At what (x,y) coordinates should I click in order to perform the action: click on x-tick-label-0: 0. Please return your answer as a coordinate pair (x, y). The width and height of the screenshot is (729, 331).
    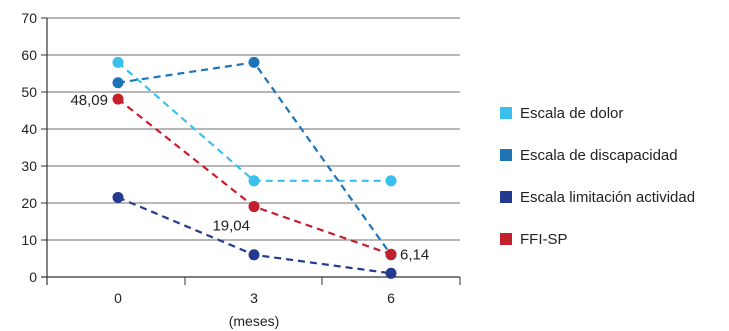
    Looking at the image, I should click on (118, 298).